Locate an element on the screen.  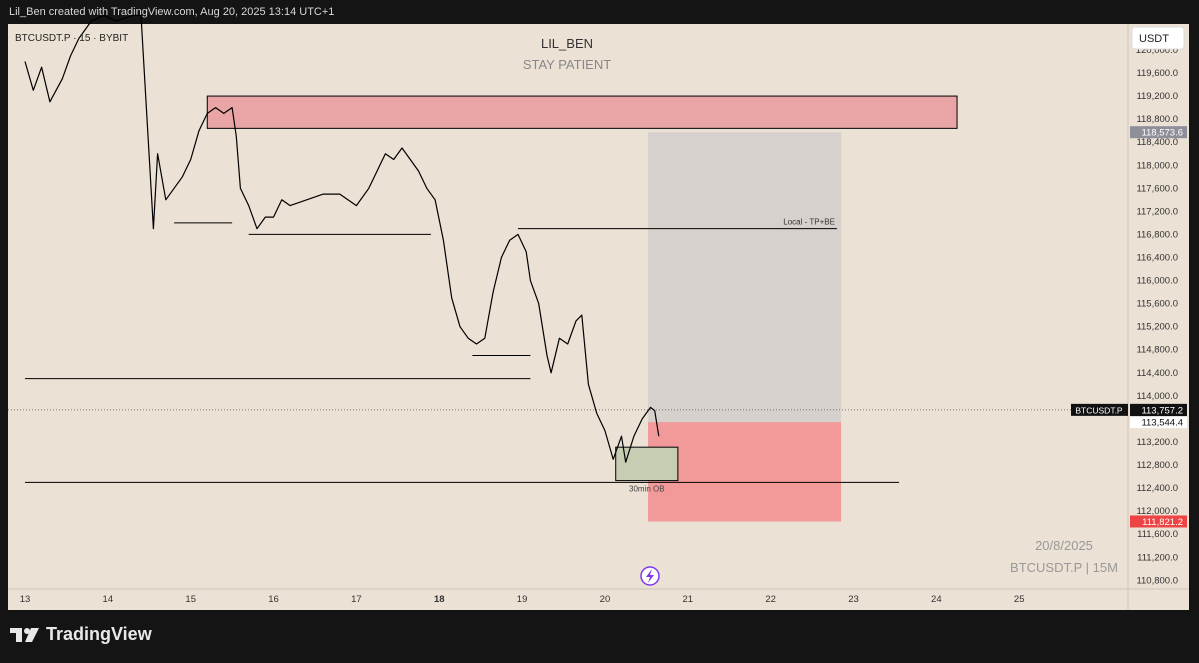
y-tick-label: 116,400.0 is located at coordinates (1157, 257).